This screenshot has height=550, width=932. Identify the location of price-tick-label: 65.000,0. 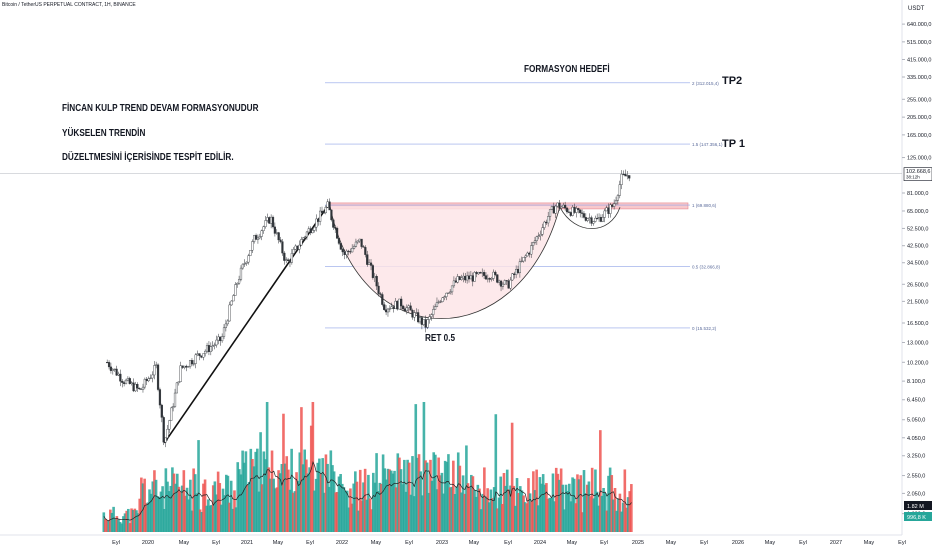
(917, 212).